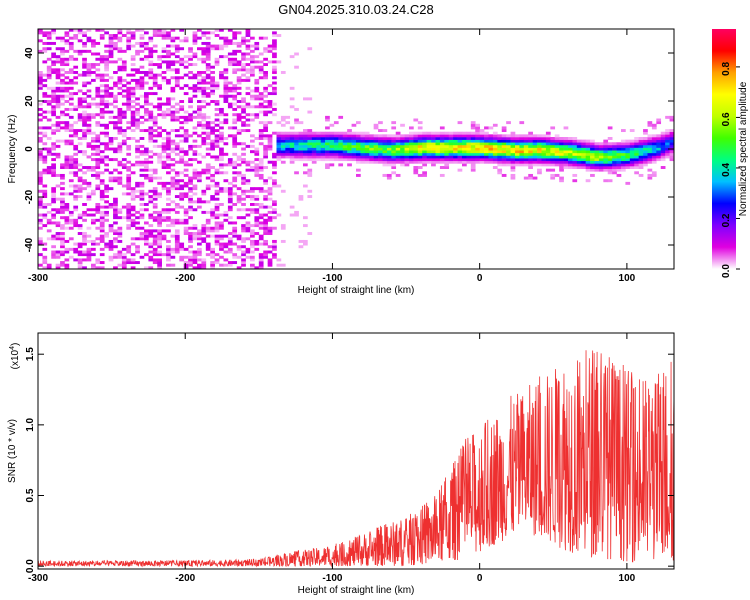 The width and height of the screenshot is (750, 600). I want to click on y-tick-label: 1.5, so click(30, 354).